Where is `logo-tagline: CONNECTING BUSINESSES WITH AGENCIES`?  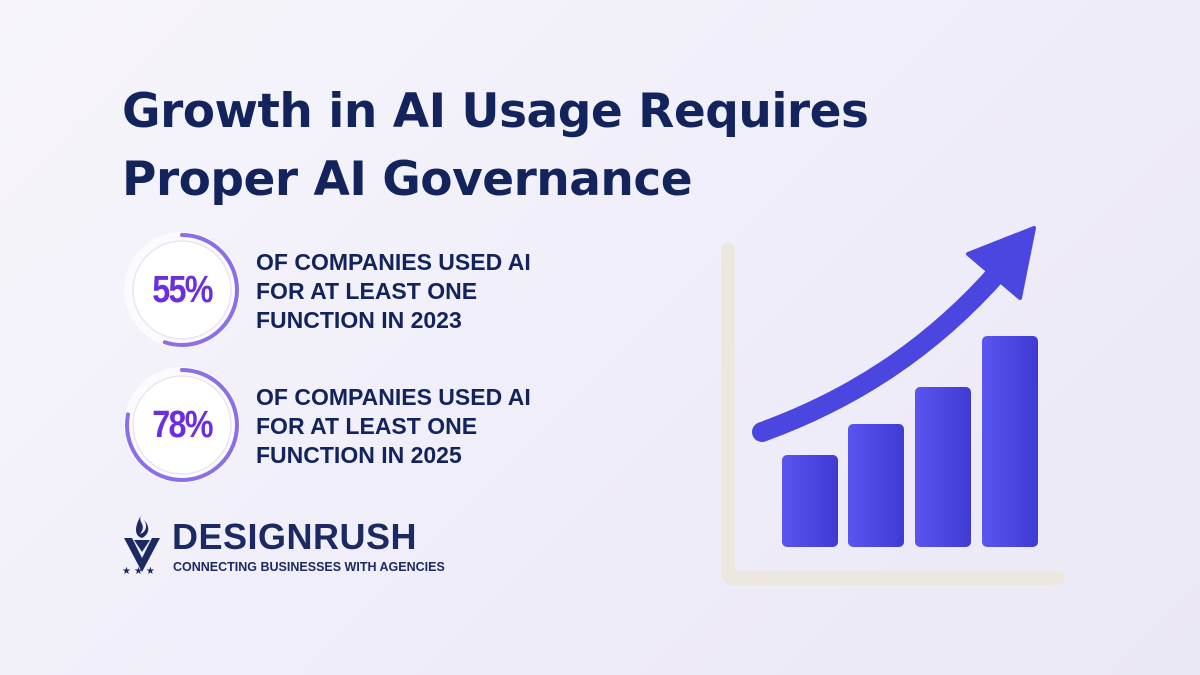 logo-tagline: CONNECTING BUSINESSES WITH AGENCIES is located at coordinates (309, 567).